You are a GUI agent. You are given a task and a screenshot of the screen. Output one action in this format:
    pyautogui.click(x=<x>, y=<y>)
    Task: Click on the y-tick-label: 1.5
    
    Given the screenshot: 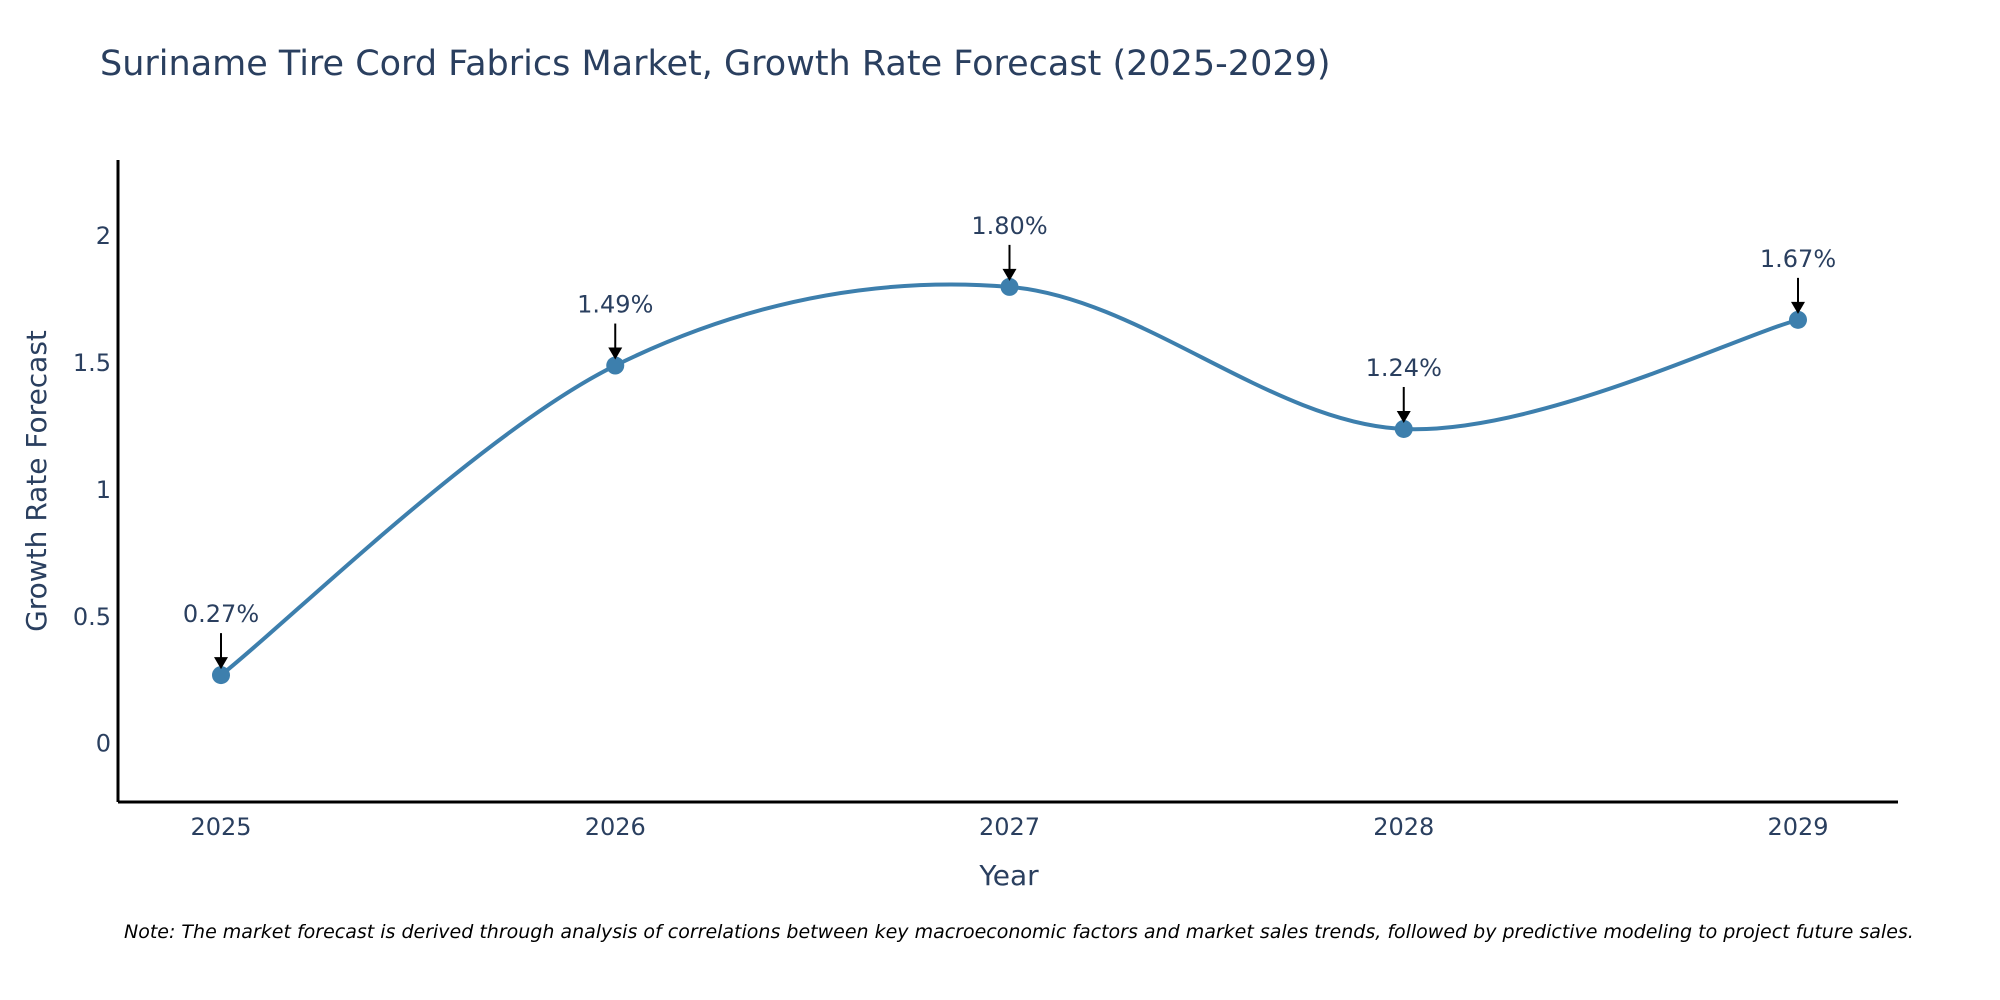 What is the action you would take?
    pyautogui.click(x=92, y=363)
    